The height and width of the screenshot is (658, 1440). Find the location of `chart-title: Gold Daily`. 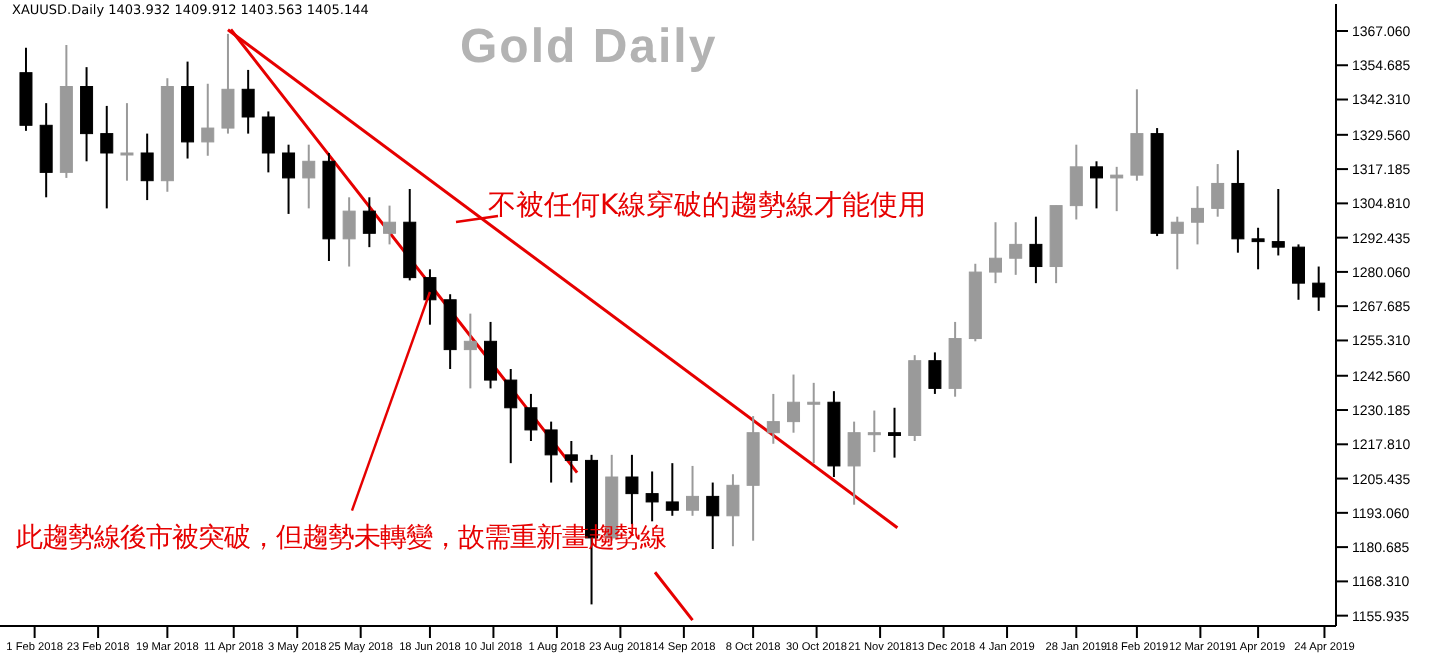

chart-title: Gold Daily is located at coordinates (589, 48).